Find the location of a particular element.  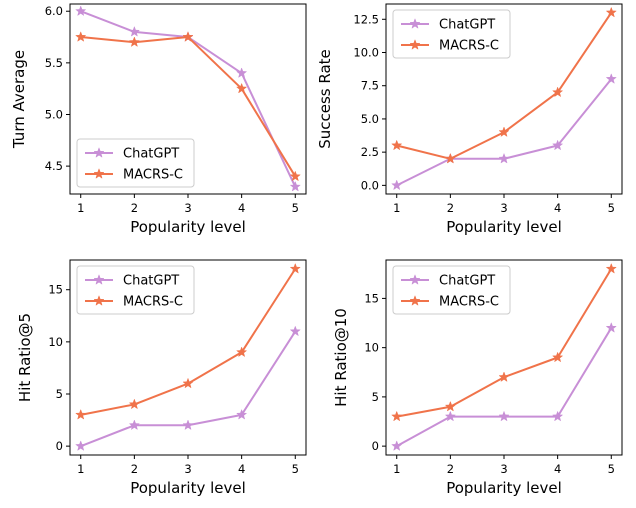

y-tick-label: 4.5 is located at coordinates (54, 166).